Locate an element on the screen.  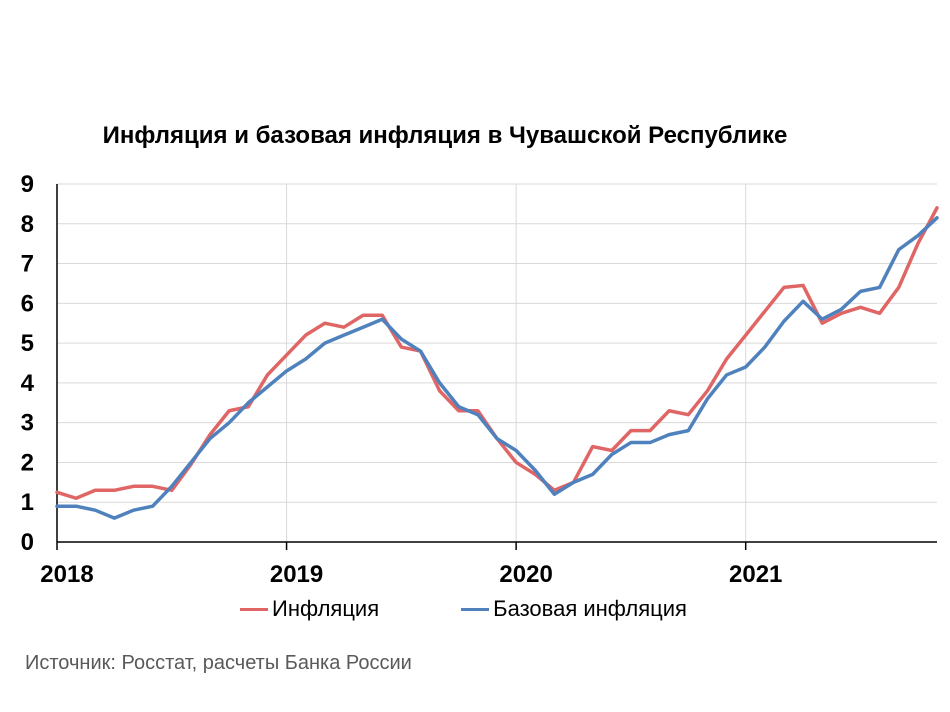
legend: Инфляция Базовая инфляция is located at coordinates (504, 609).